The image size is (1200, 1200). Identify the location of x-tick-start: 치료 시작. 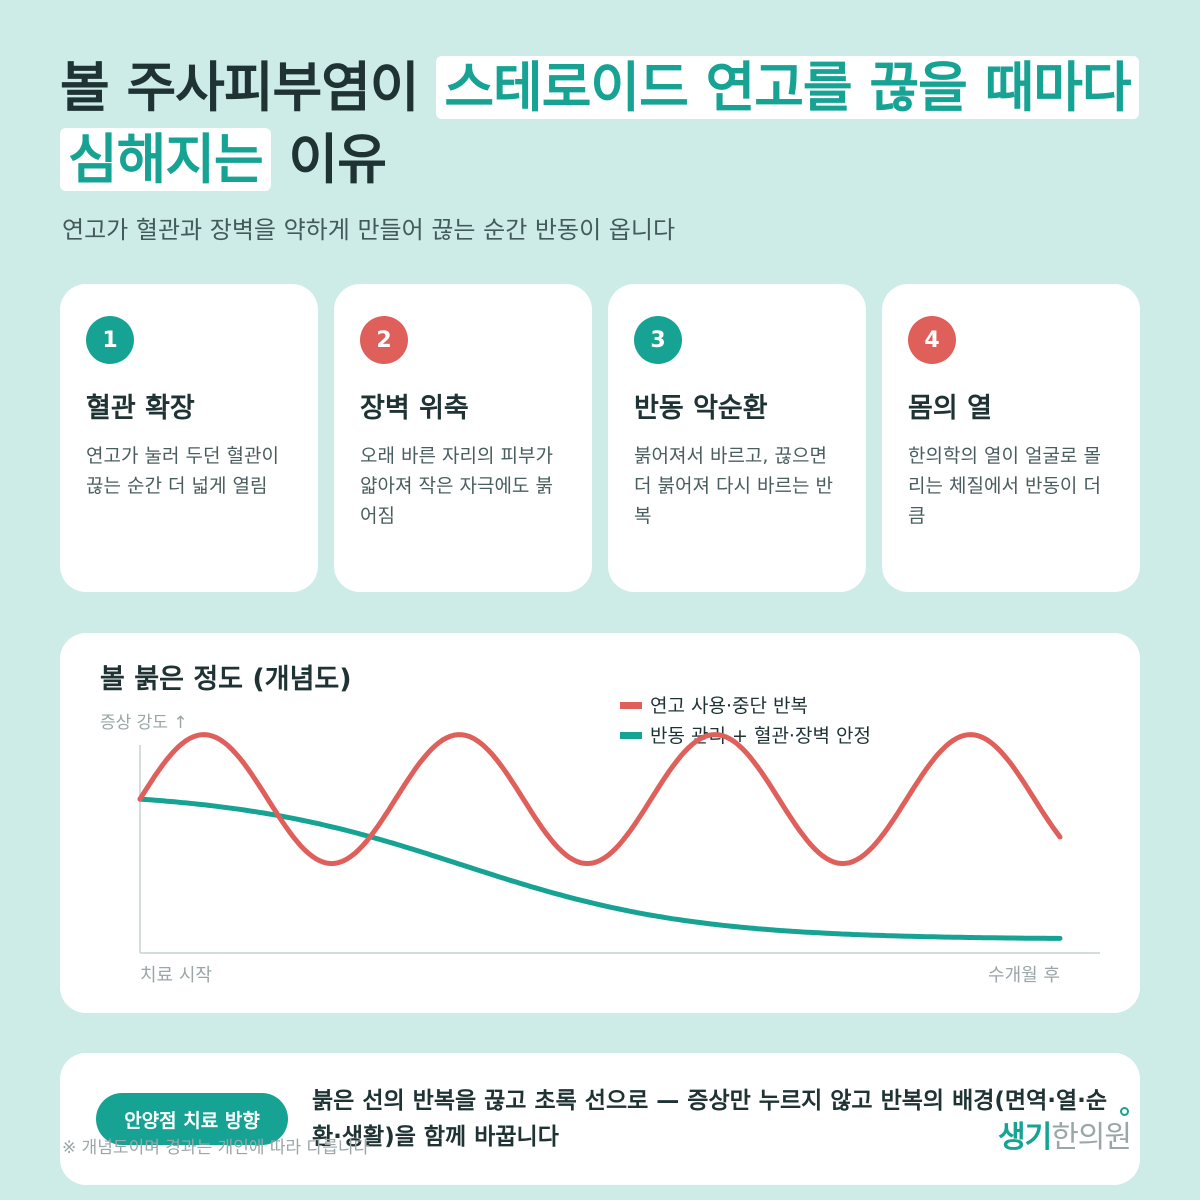
(176, 975).